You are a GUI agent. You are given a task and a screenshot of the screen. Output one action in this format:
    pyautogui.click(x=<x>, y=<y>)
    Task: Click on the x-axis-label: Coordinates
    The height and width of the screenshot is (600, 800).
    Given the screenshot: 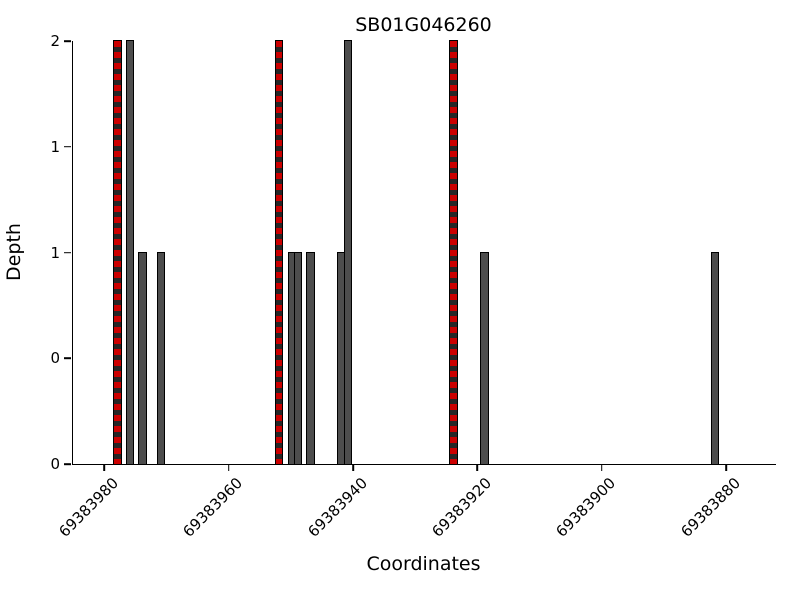 What is the action you would take?
    pyautogui.click(x=423, y=564)
    